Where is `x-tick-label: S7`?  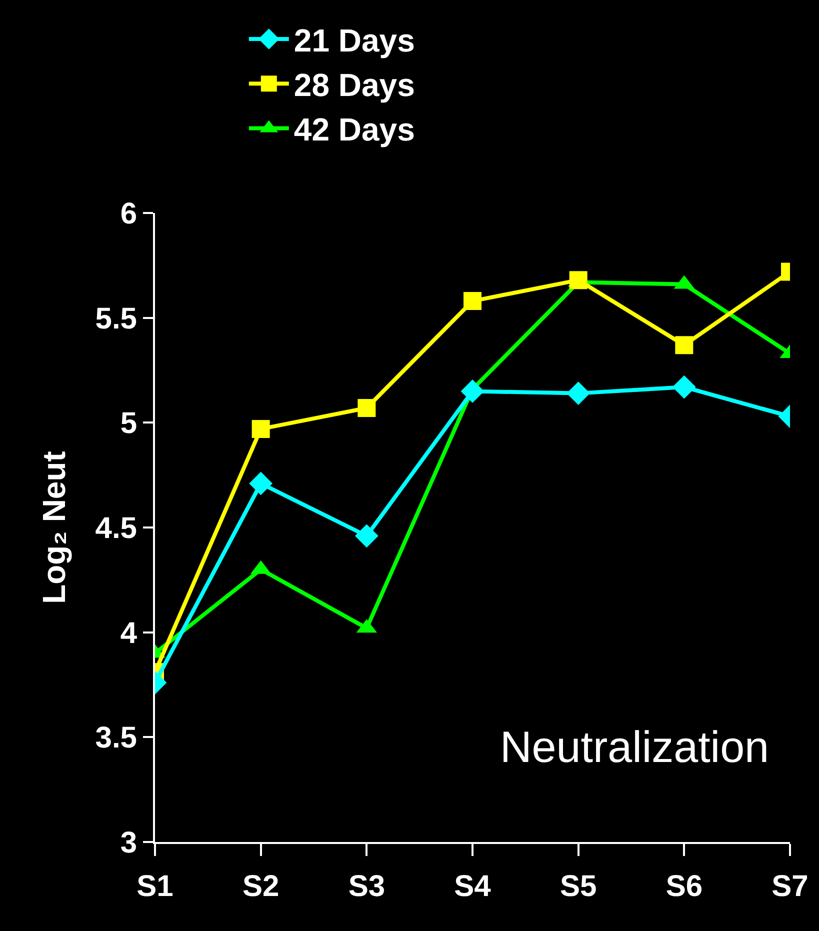 x-tick-label: S7 is located at coordinates (790, 886).